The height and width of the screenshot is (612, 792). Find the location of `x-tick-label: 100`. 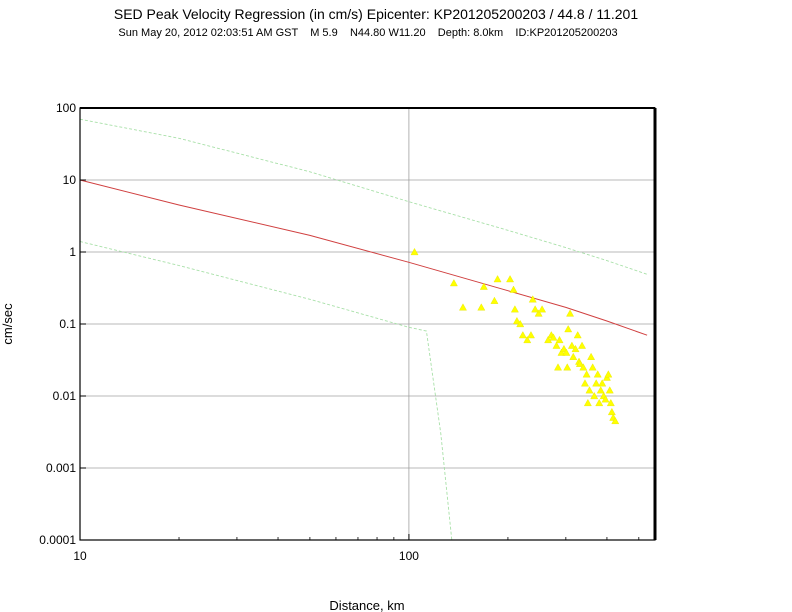

x-tick-label: 100 is located at coordinates (409, 556).